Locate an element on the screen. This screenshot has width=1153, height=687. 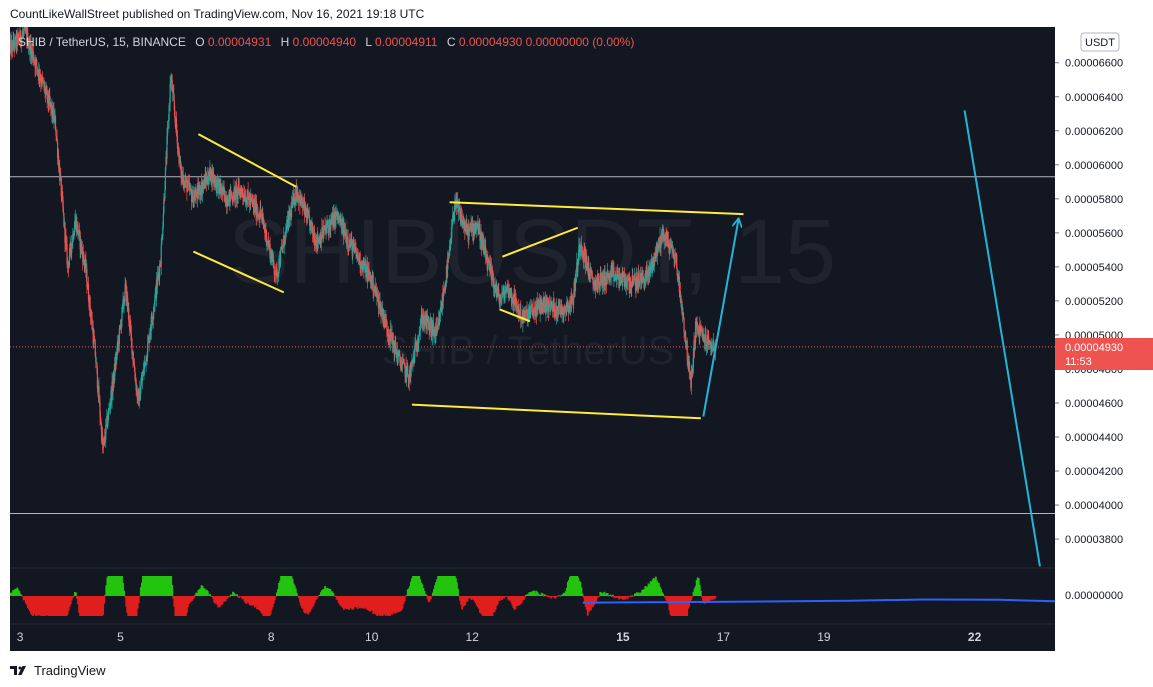
y-tick-label: 0.00004000 is located at coordinates (1094, 506).